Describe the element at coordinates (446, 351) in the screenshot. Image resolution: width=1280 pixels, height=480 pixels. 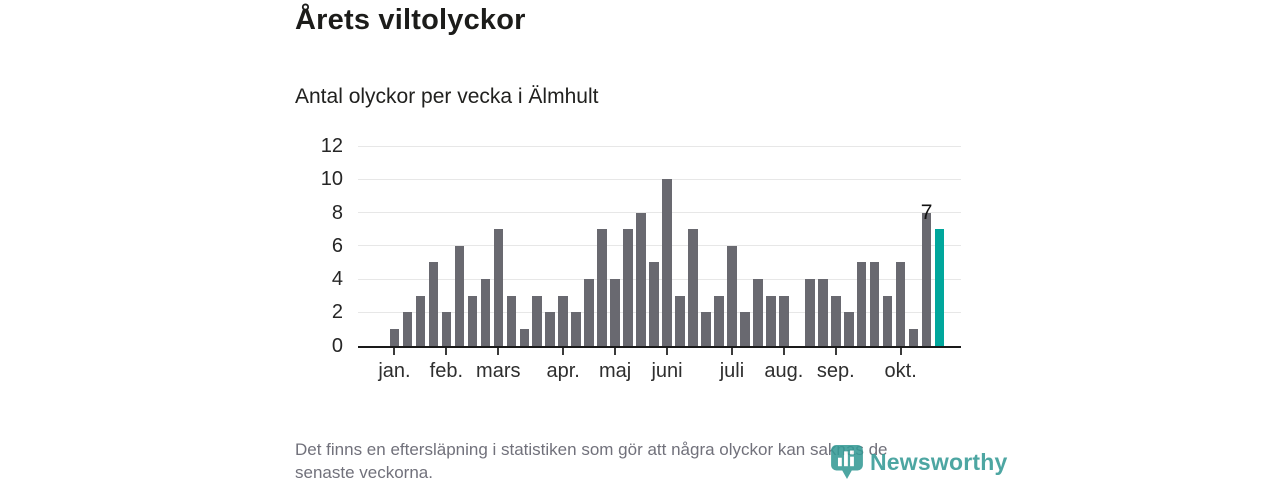
I see `x-tick-feb` at that location.